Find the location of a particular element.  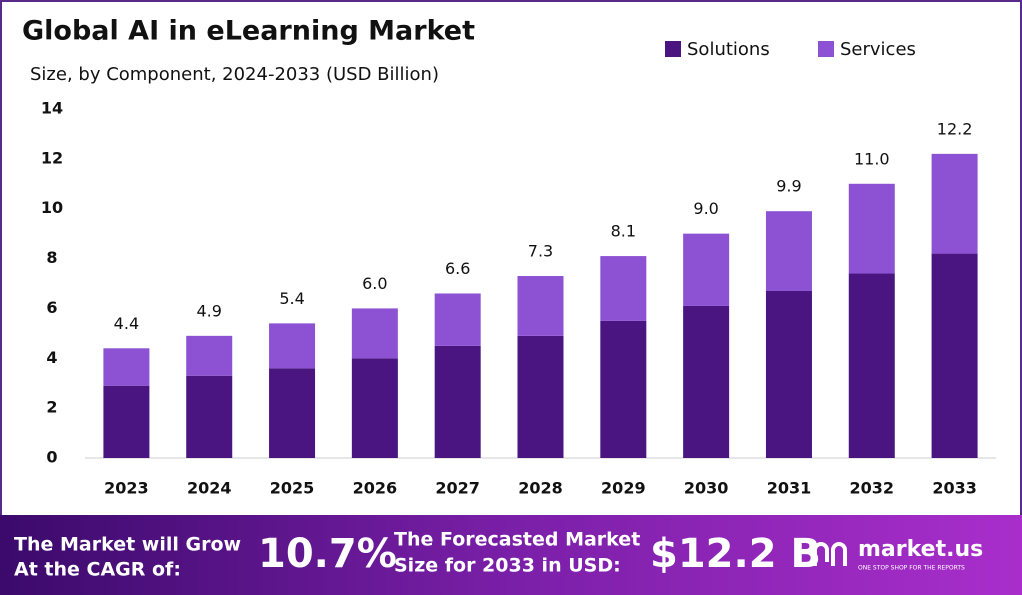

total-label: 6.6 is located at coordinates (457, 268).